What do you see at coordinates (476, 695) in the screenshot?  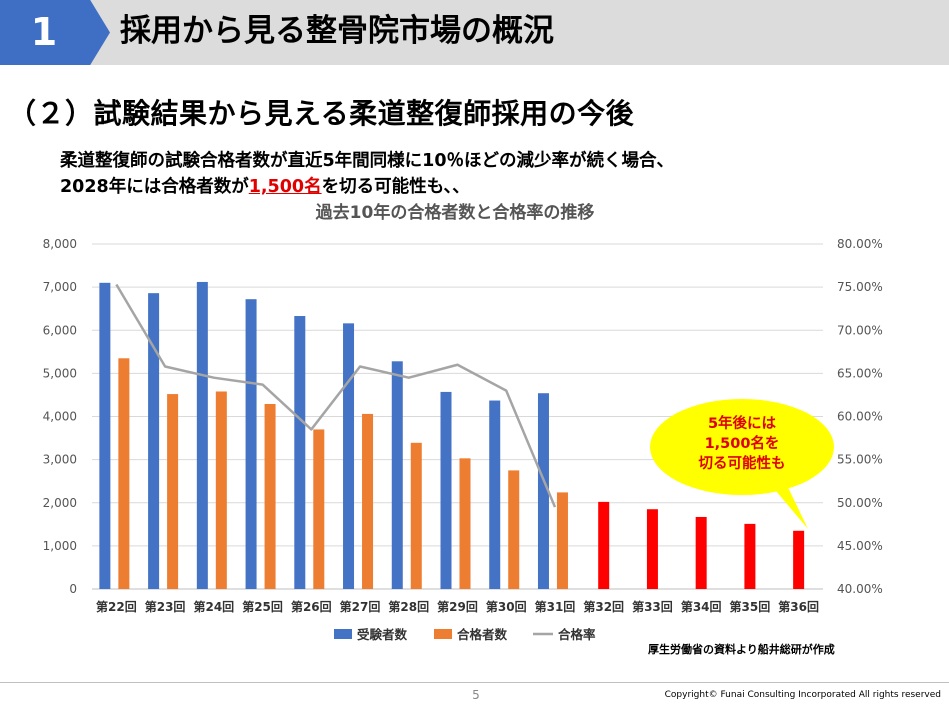 I see `page-number: 5` at bounding box center [476, 695].